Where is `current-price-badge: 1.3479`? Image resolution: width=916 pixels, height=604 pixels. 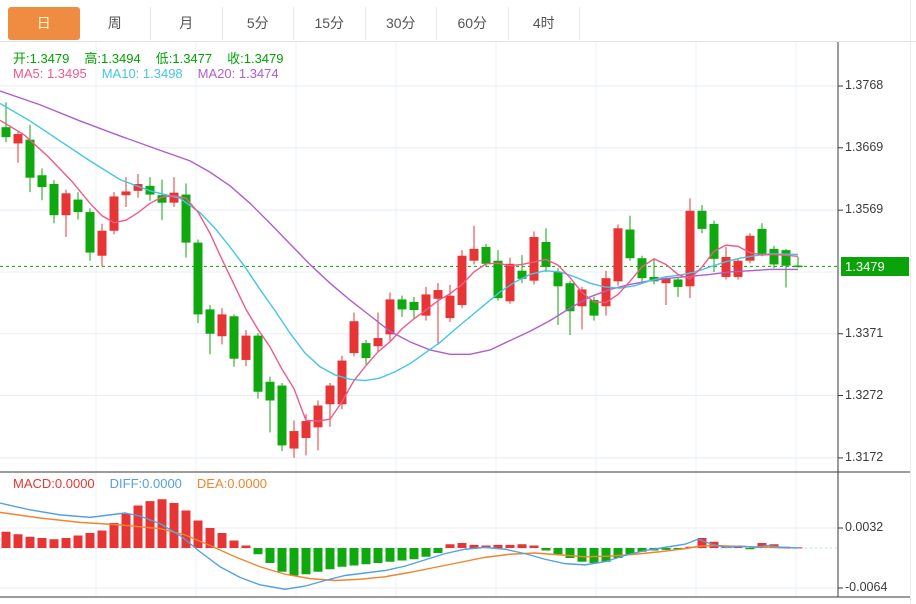
current-price-badge: 1.3479 is located at coordinates (875, 266).